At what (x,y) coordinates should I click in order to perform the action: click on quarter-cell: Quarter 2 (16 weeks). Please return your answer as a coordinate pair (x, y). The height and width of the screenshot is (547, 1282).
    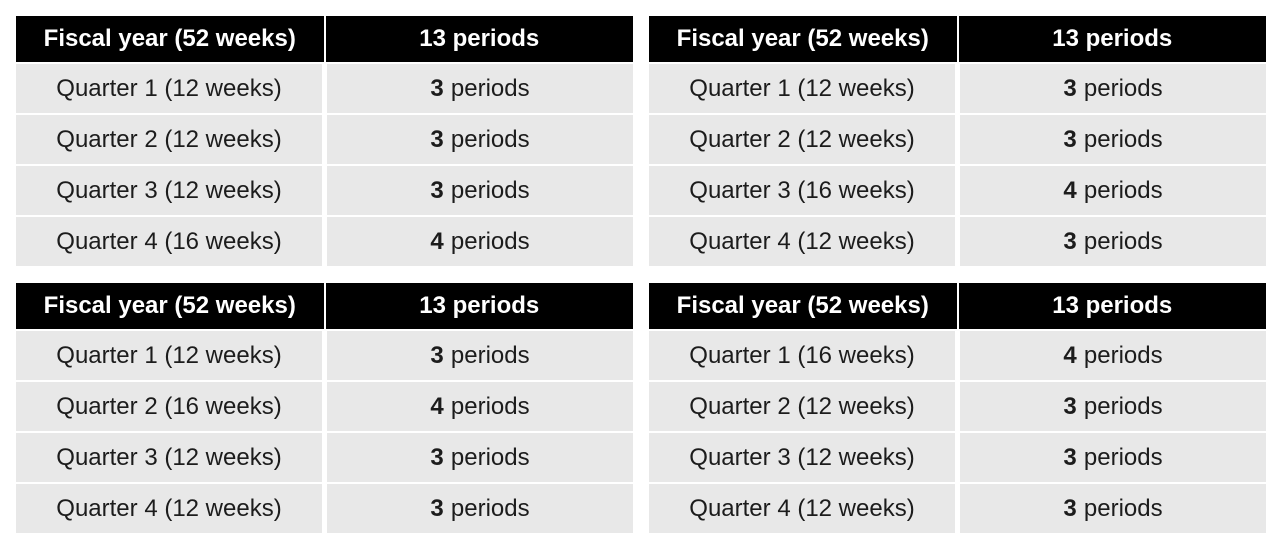
    Looking at the image, I should click on (169, 406).